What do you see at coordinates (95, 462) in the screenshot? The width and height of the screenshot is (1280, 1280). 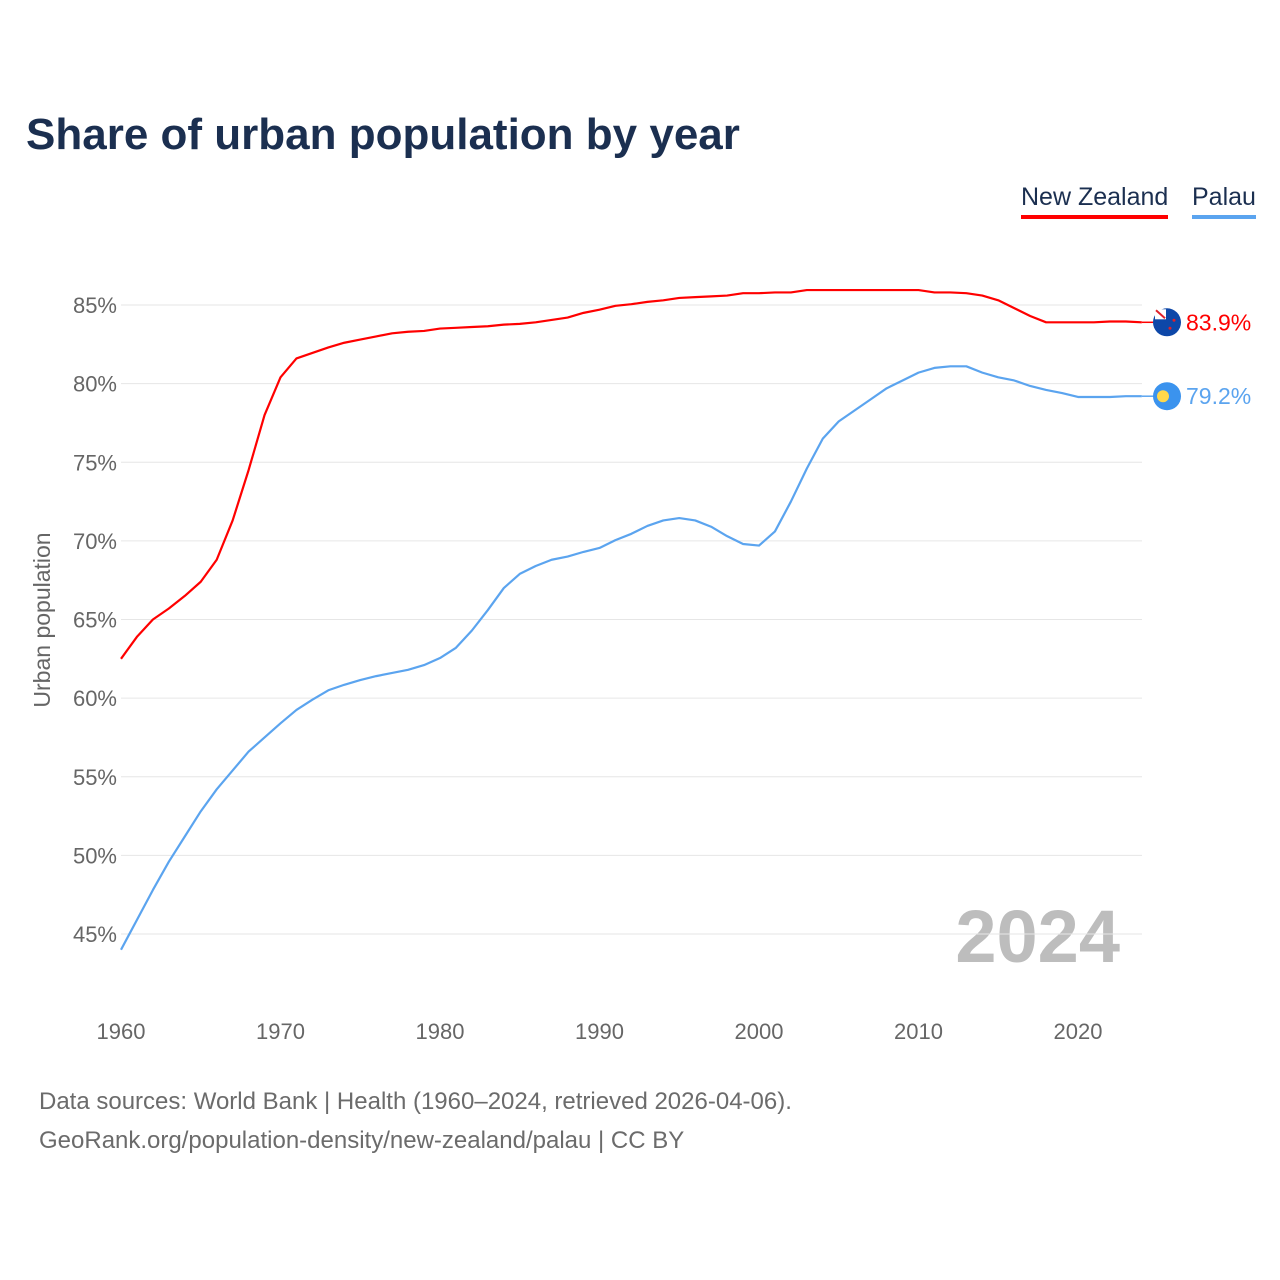 I see `y-tick-label: 75%` at bounding box center [95, 462].